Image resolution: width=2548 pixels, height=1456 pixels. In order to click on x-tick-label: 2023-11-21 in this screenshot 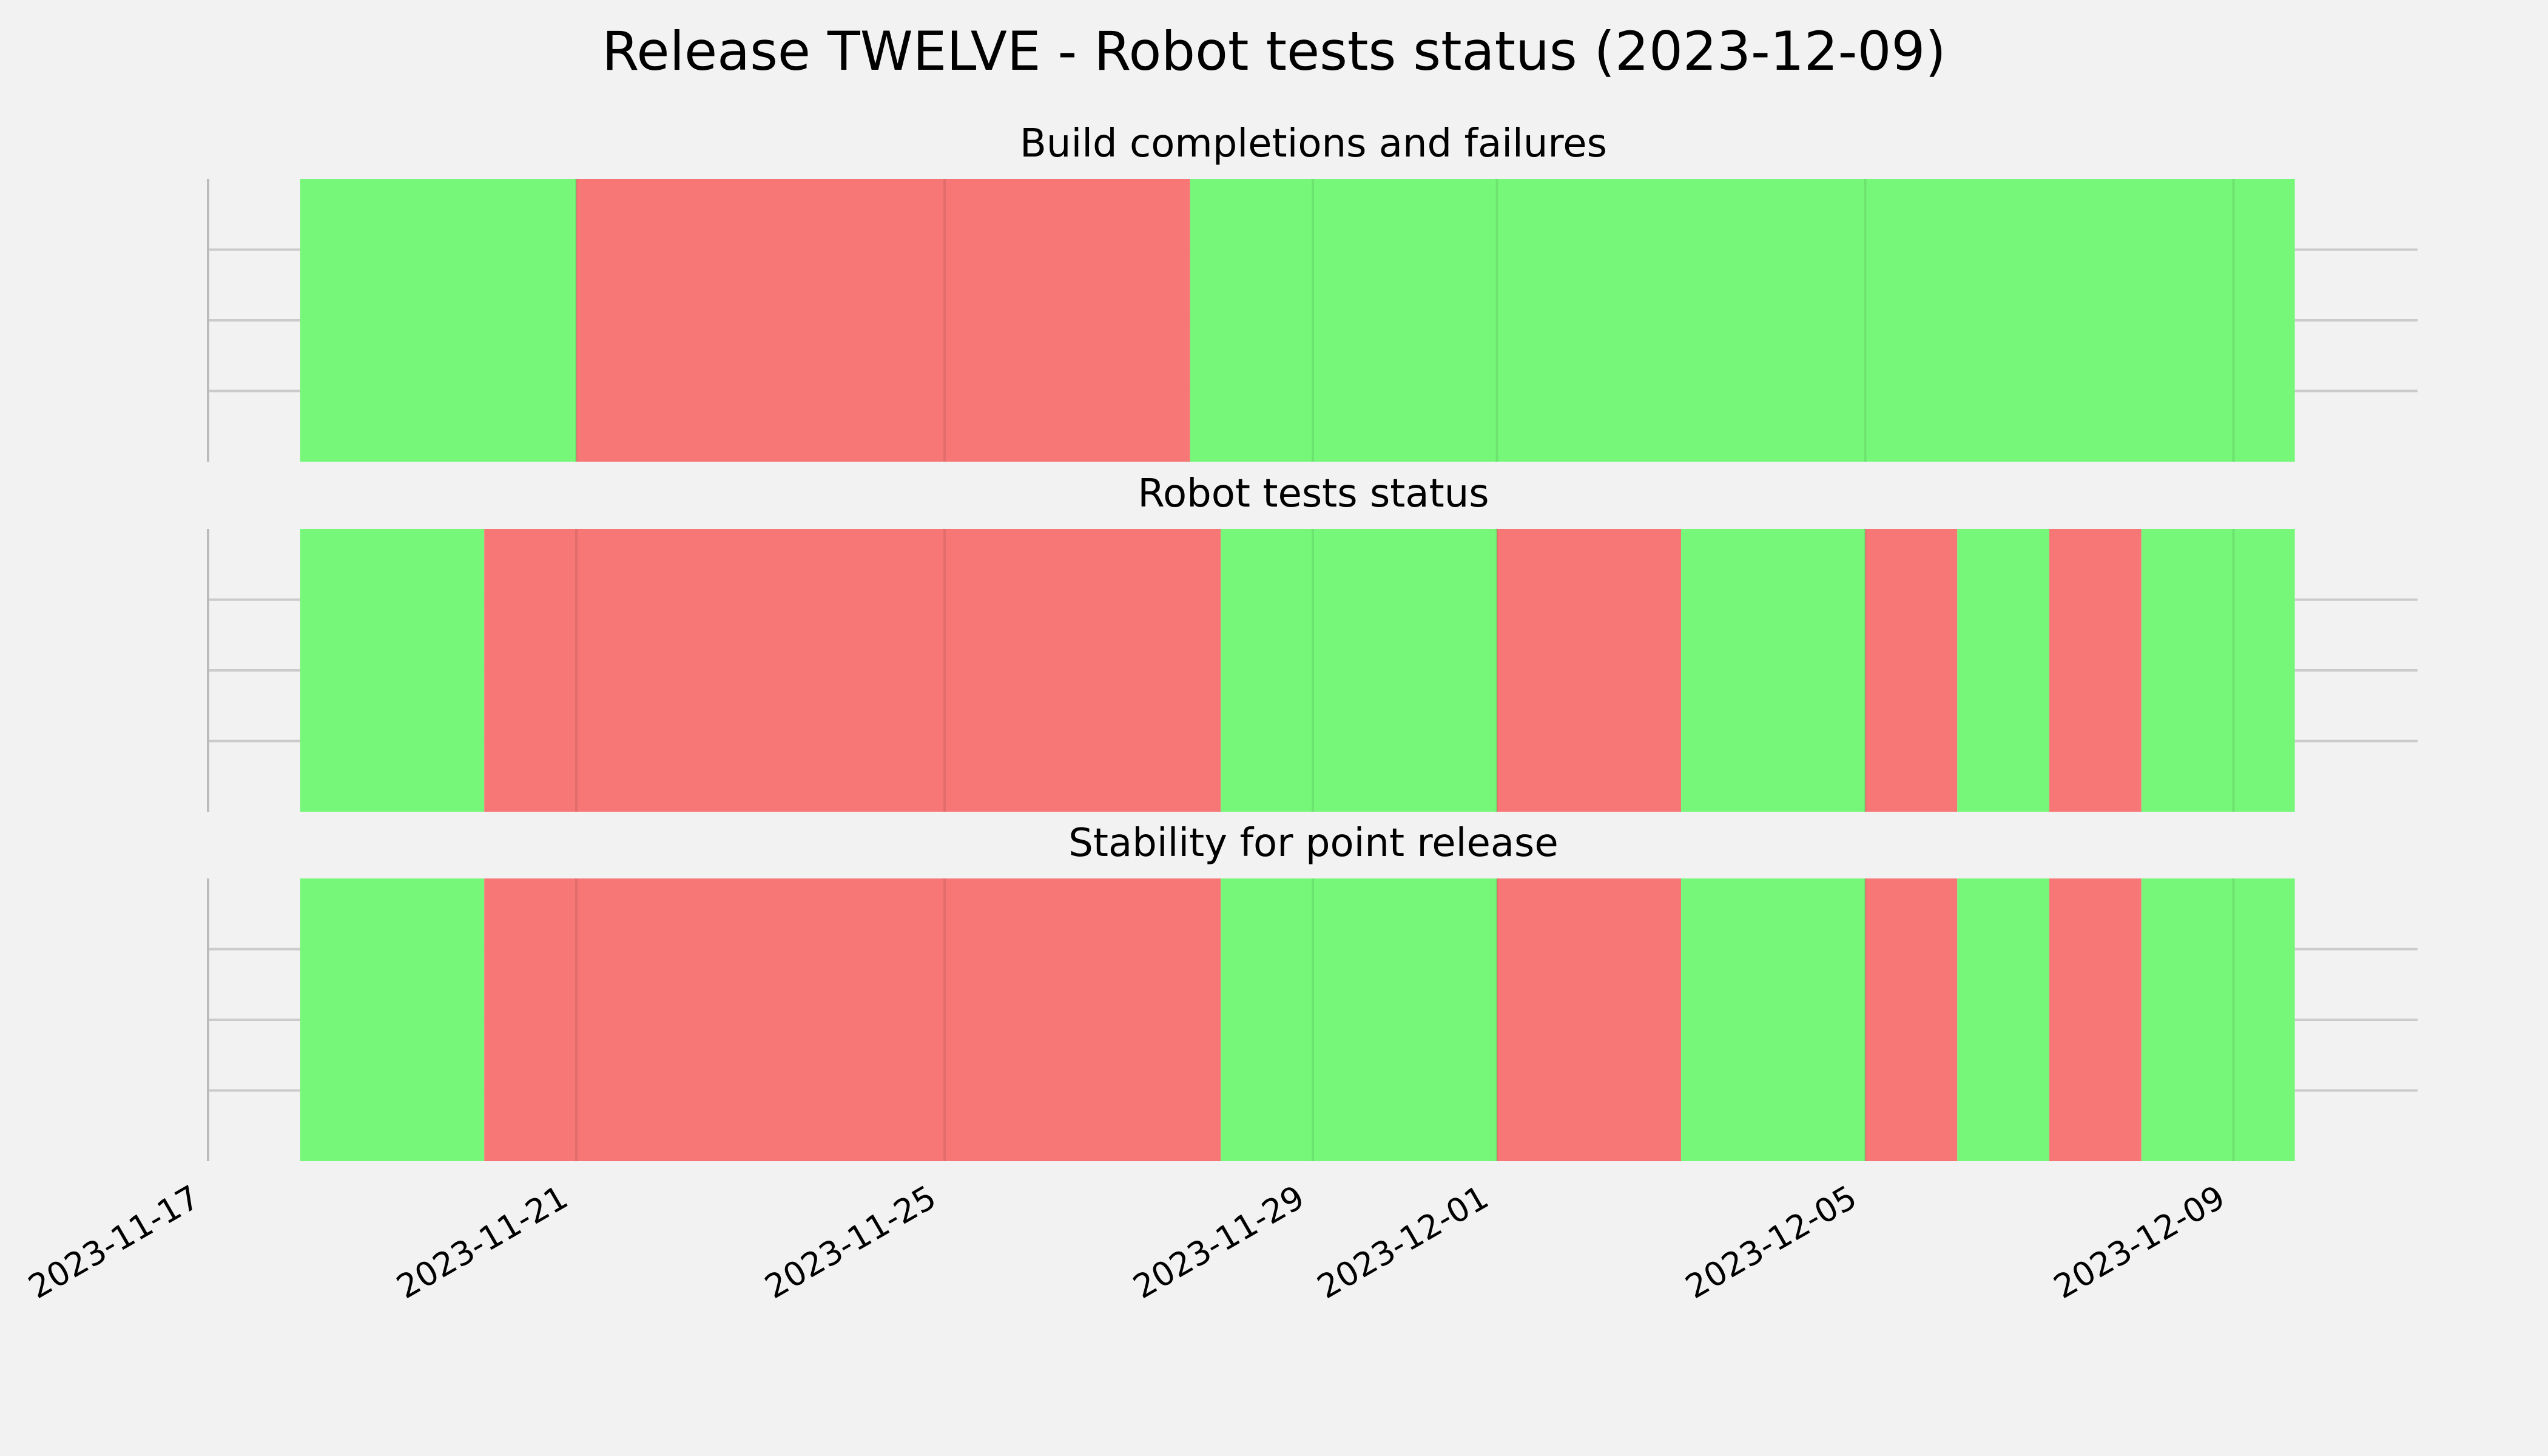, I will do `click(482, 1242)`.